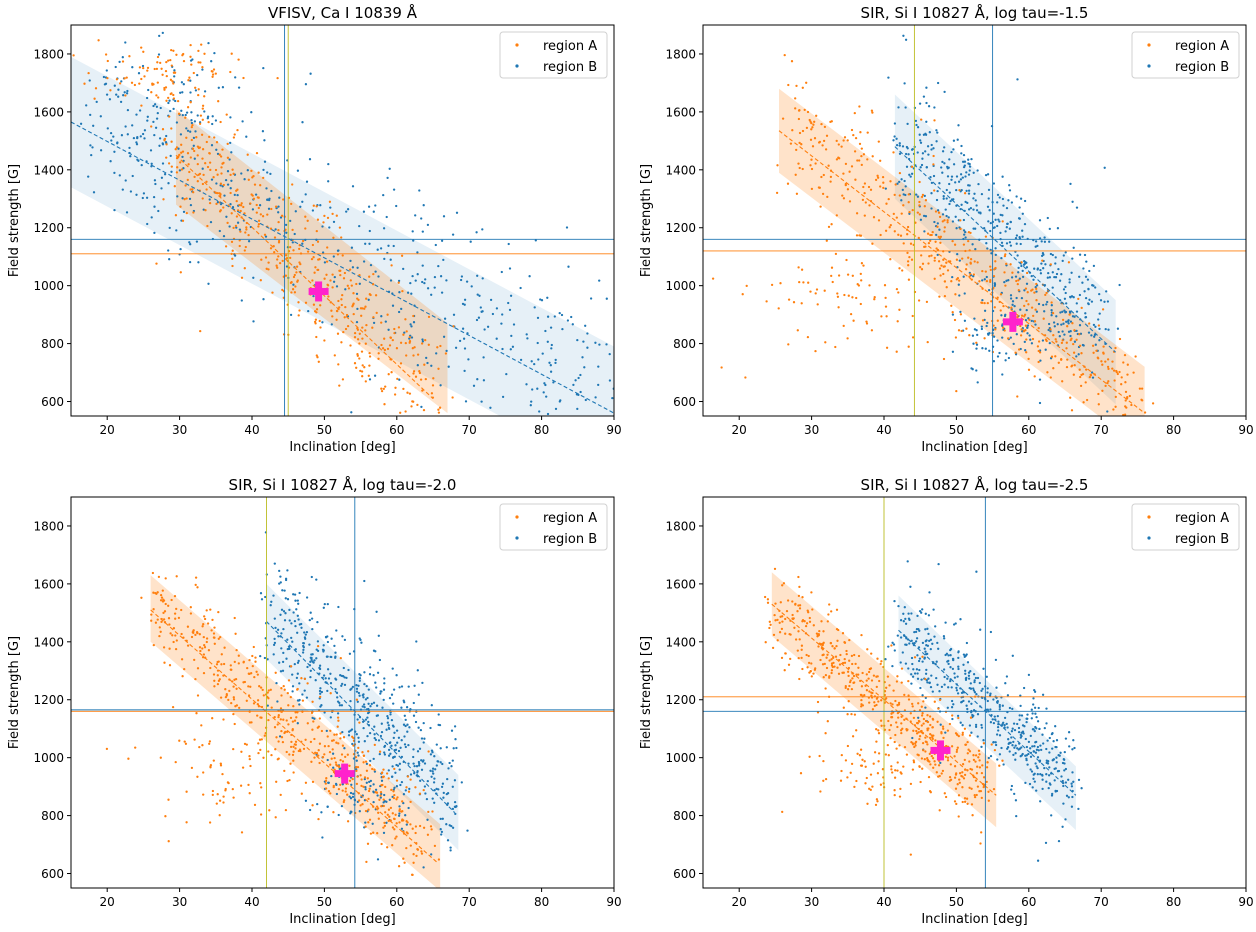  What do you see at coordinates (1028, 902) in the screenshot?
I see `x-tick-label: 60` at bounding box center [1028, 902].